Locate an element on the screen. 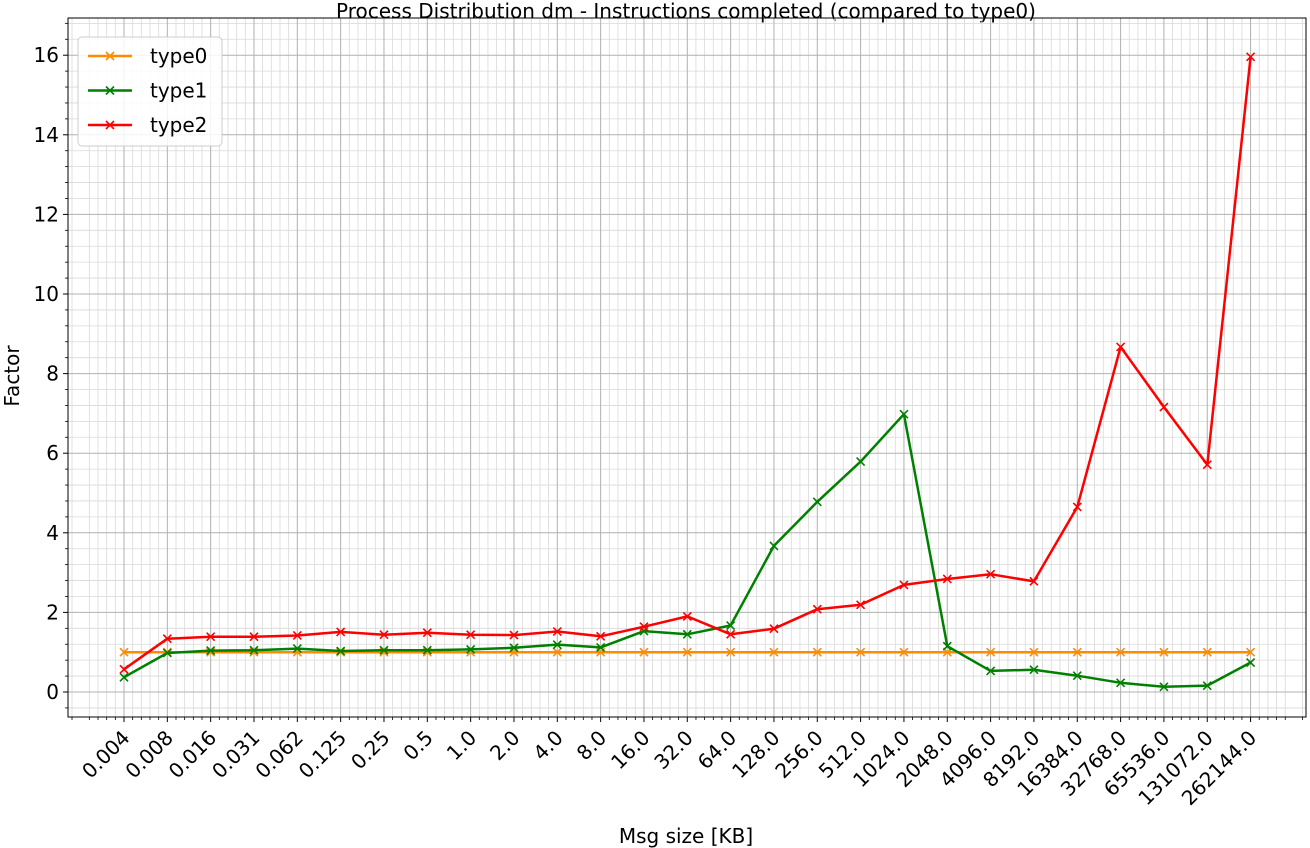 The width and height of the screenshot is (1310, 848). x-tick-label: 0.5 is located at coordinates (417, 745).